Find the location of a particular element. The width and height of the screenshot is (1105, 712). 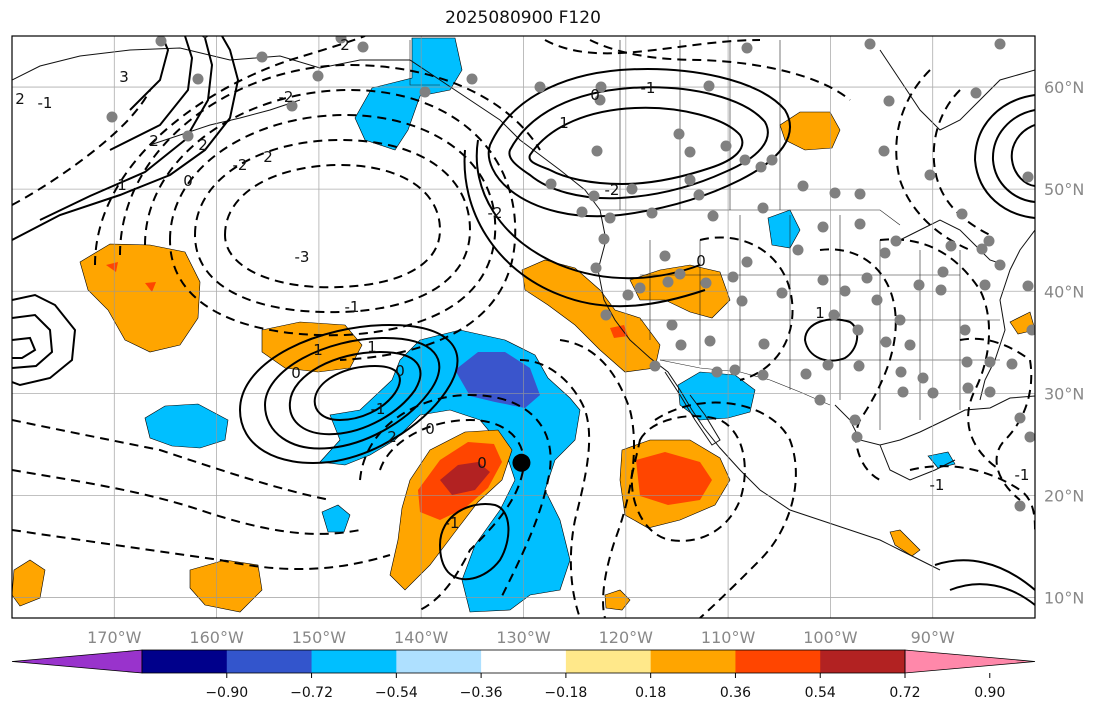

shade-orange-sw is located at coordinates (226, 586).